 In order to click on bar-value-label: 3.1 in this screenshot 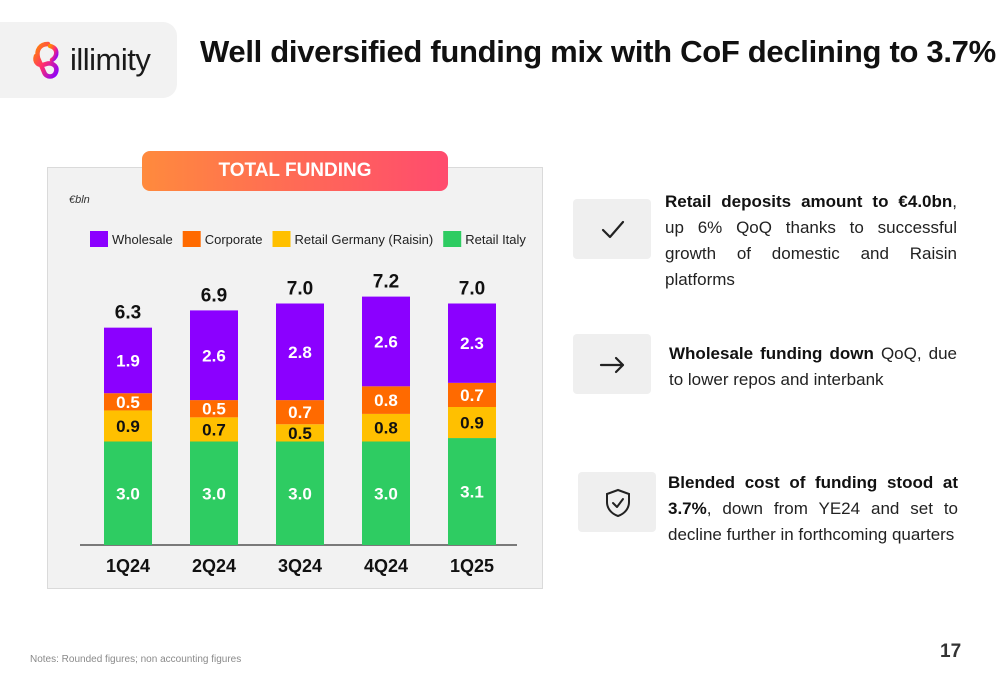, I will do `click(472, 492)`.